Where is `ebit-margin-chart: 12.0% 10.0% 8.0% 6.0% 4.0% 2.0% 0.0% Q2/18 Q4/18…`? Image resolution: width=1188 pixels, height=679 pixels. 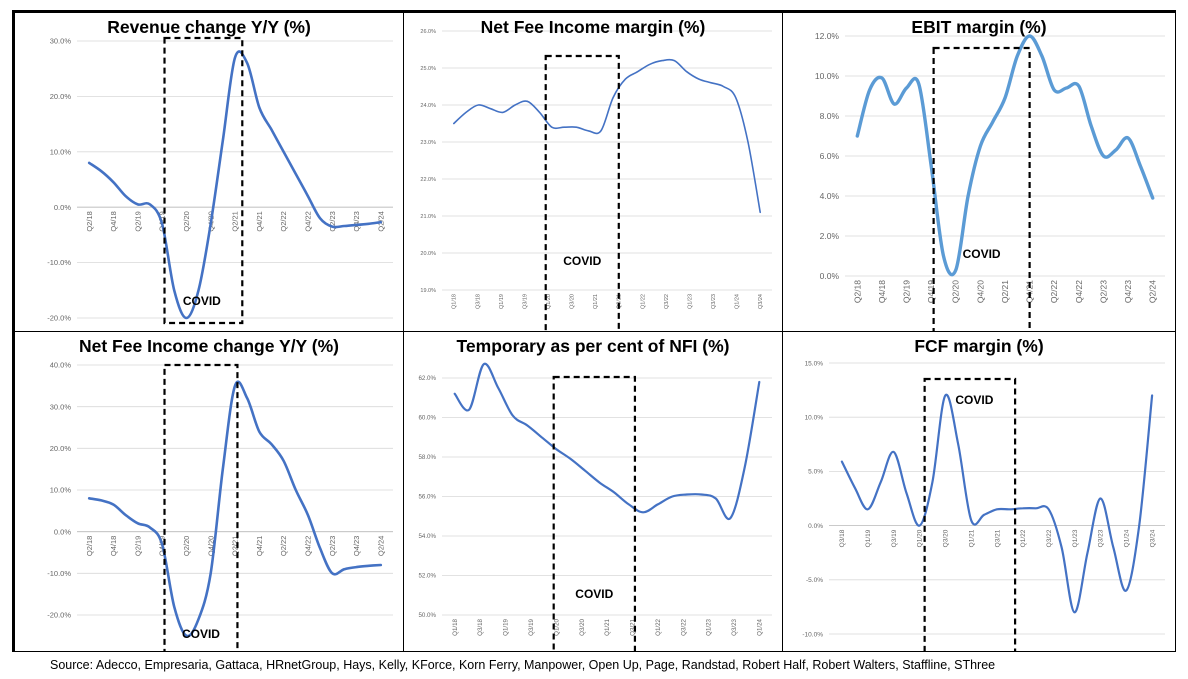 ebit-margin-chart: 12.0% 10.0% 8.0% 6.0% 4.0% 2.0% 0.0% Q2/18 Q4/18… is located at coordinates (990, 181).